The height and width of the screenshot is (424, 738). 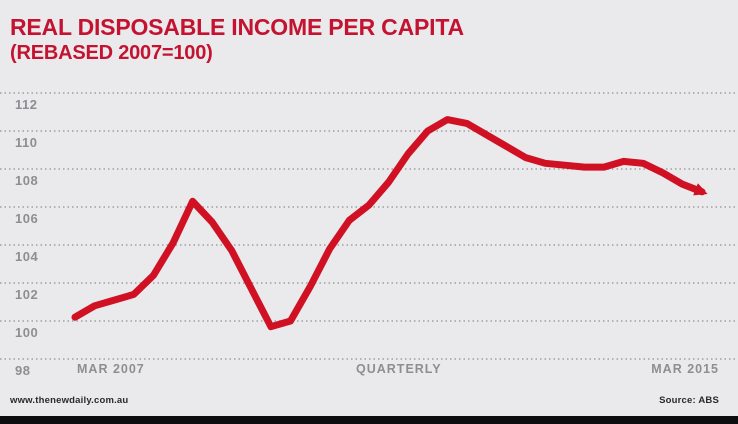 What do you see at coordinates (111, 369) in the screenshot?
I see `x-axis-label-start: MAR 2007` at bounding box center [111, 369].